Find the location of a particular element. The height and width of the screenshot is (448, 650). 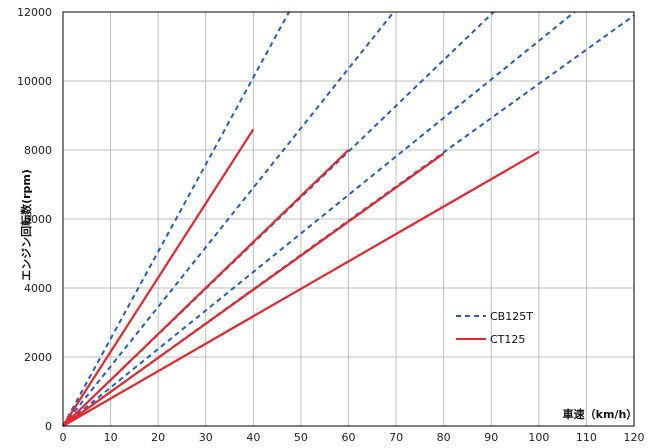

x-tick-labels: 0 10 20 30 40 50 60 70 80 90 100 110 120 is located at coordinates (352, 437).